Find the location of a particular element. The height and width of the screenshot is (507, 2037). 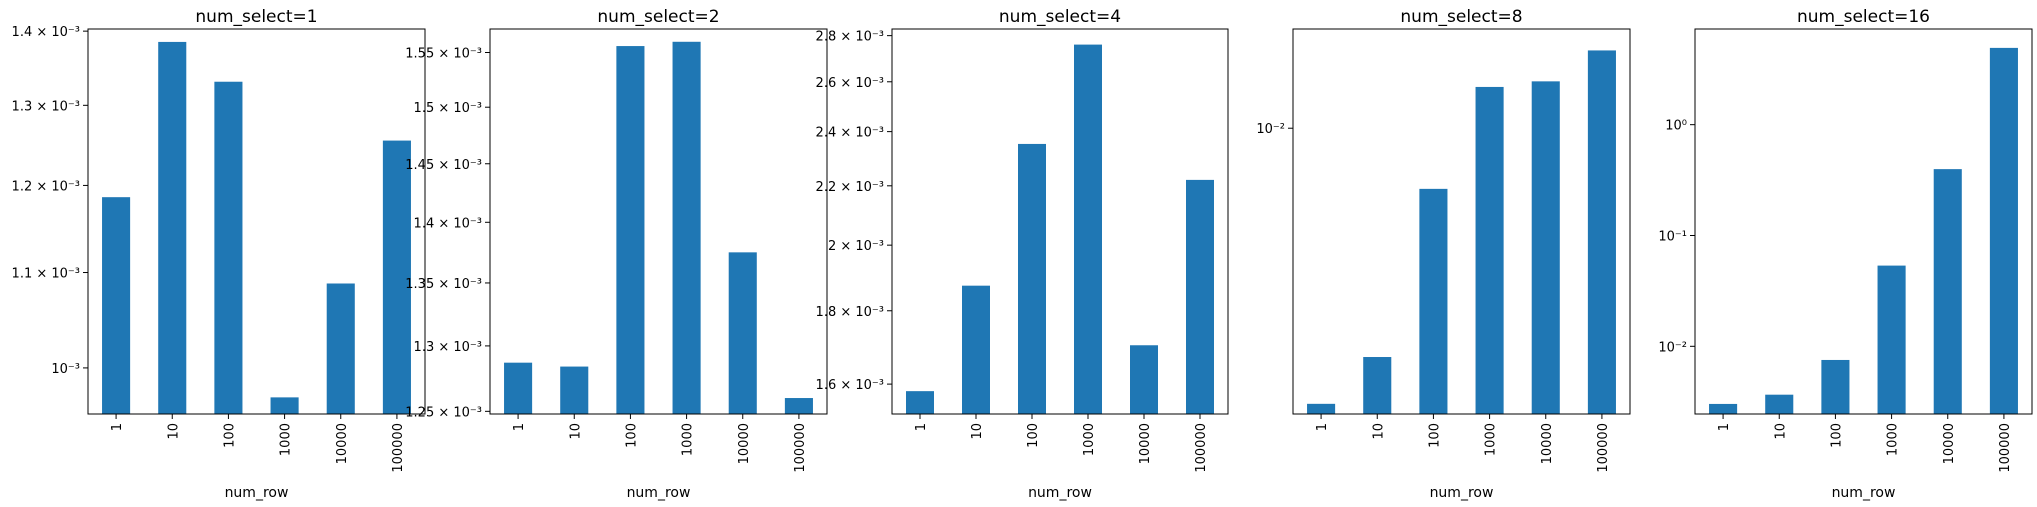

y-tick-label: 2.6 × 10⁻³ is located at coordinates (850, 83).